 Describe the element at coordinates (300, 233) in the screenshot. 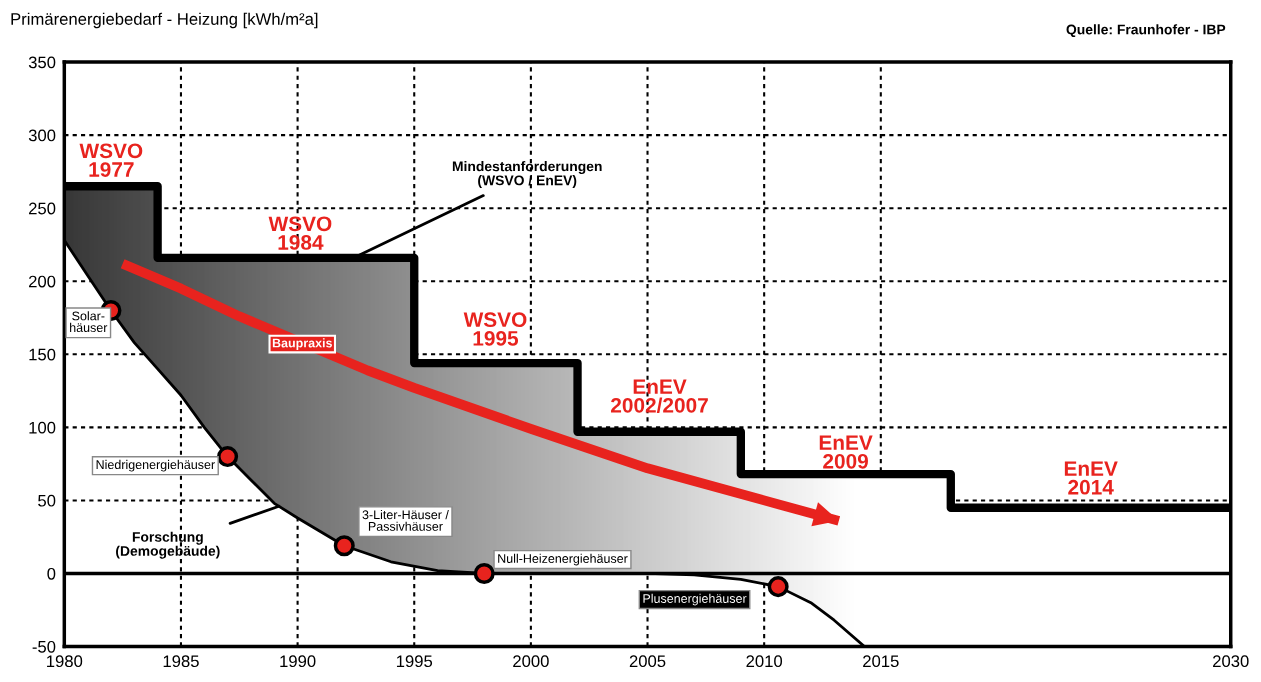

I see `annotation: WSVO 1984` at that location.